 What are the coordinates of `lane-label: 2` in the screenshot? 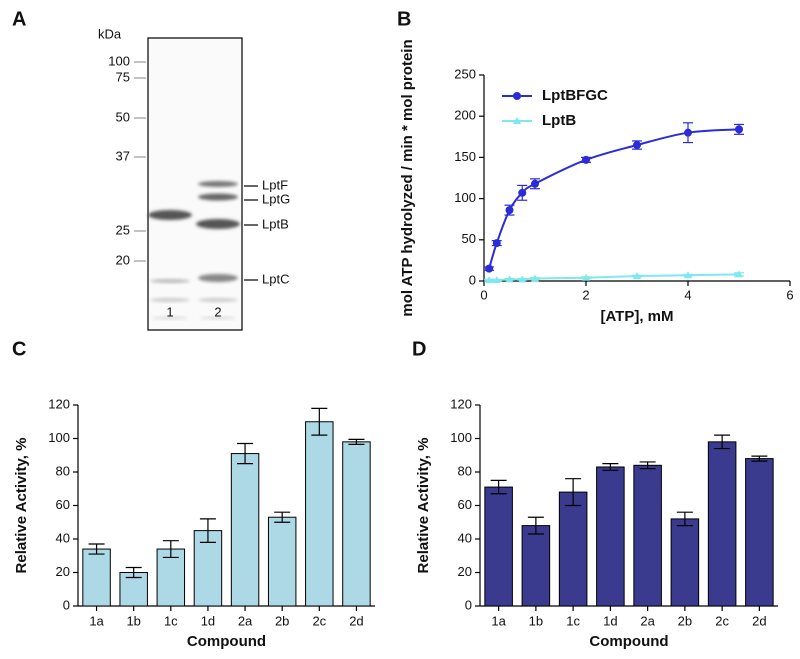 It's located at (217, 311).